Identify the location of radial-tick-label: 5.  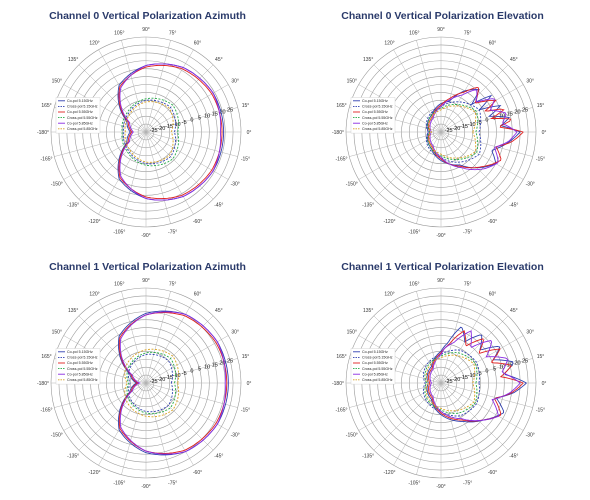
(199, 370).